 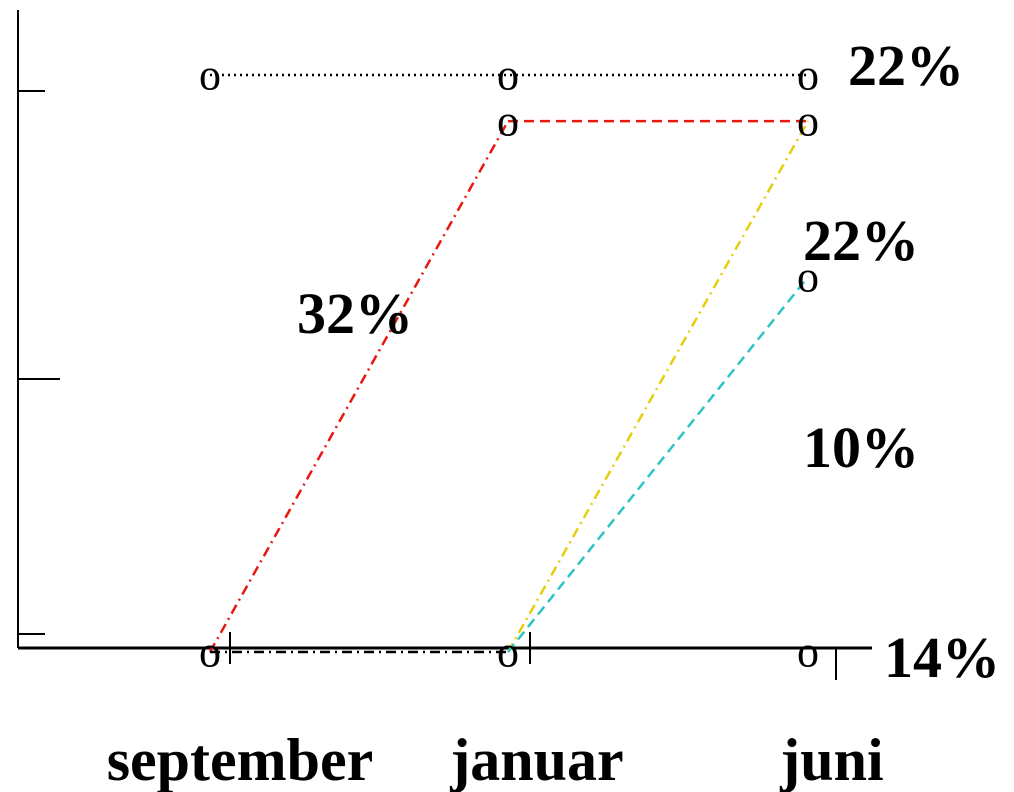 I want to click on annotation-juni-baseline: 14%, so click(x=942, y=657).